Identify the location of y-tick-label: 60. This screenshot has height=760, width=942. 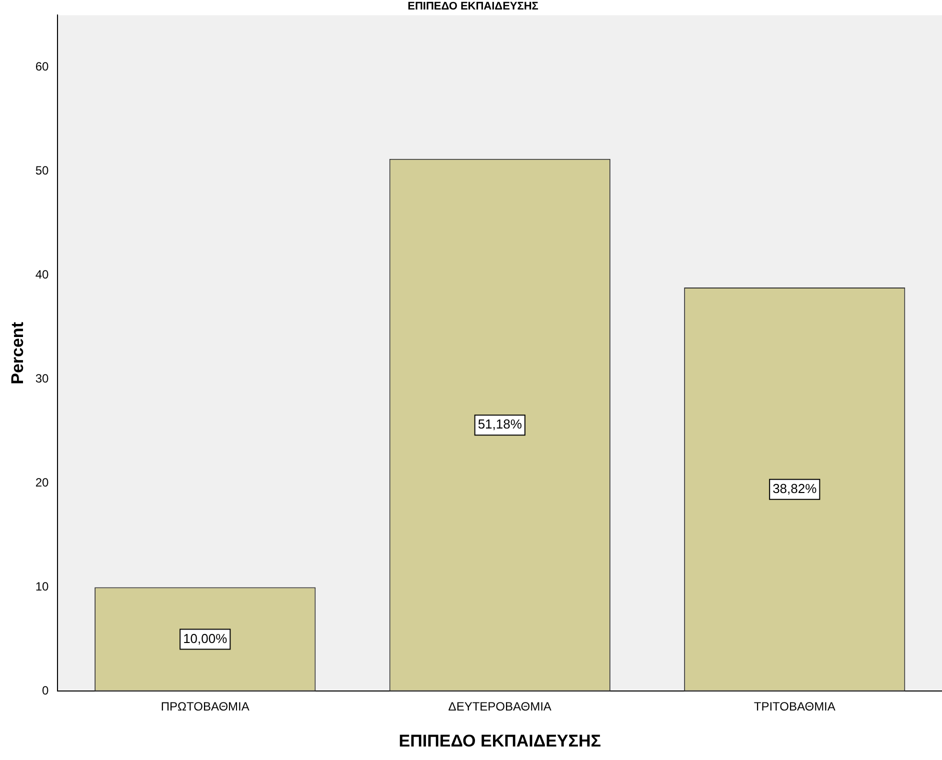
(42, 67).